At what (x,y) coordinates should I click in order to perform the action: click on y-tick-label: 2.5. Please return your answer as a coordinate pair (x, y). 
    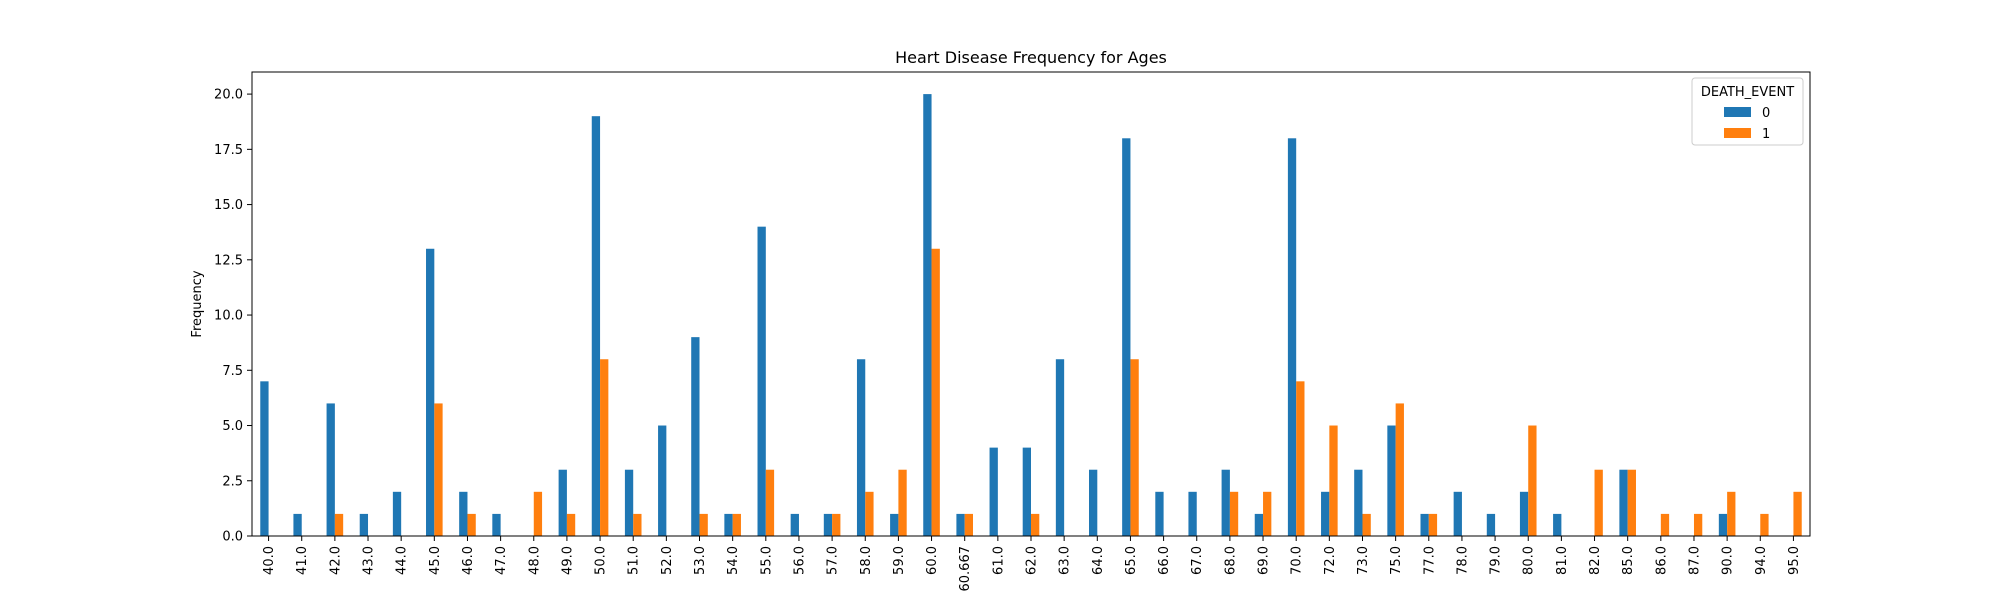
    Looking at the image, I should click on (232, 481).